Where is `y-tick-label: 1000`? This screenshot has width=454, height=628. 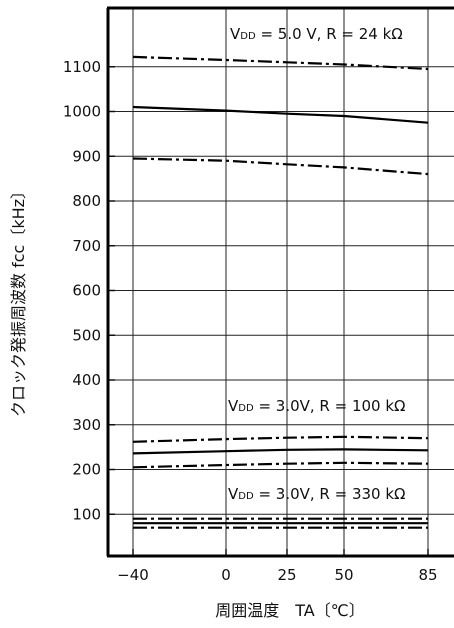
y-tick-label: 1000 is located at coordinates (82, 112).